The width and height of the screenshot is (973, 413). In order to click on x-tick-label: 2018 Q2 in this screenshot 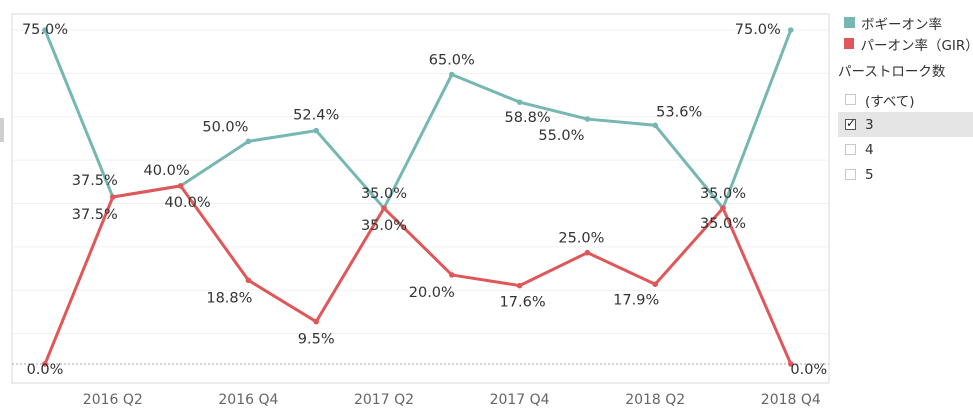, I will do `click(655, 400)`.